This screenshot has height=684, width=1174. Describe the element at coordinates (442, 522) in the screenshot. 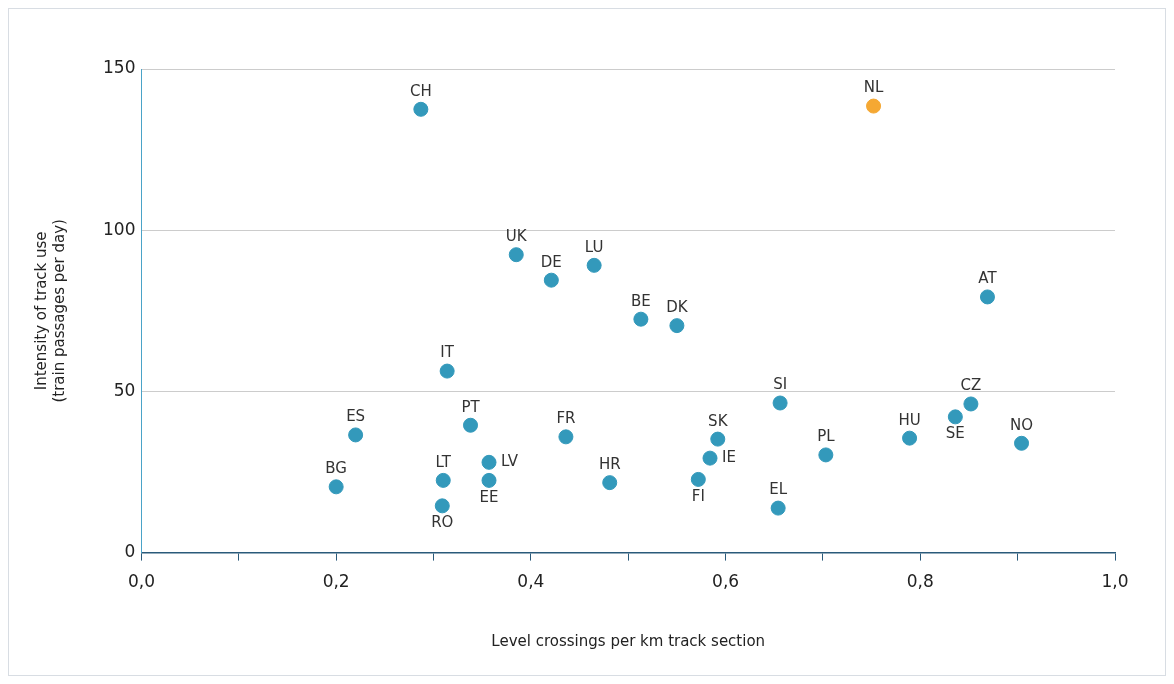

I see `data-label: RO` at that location.